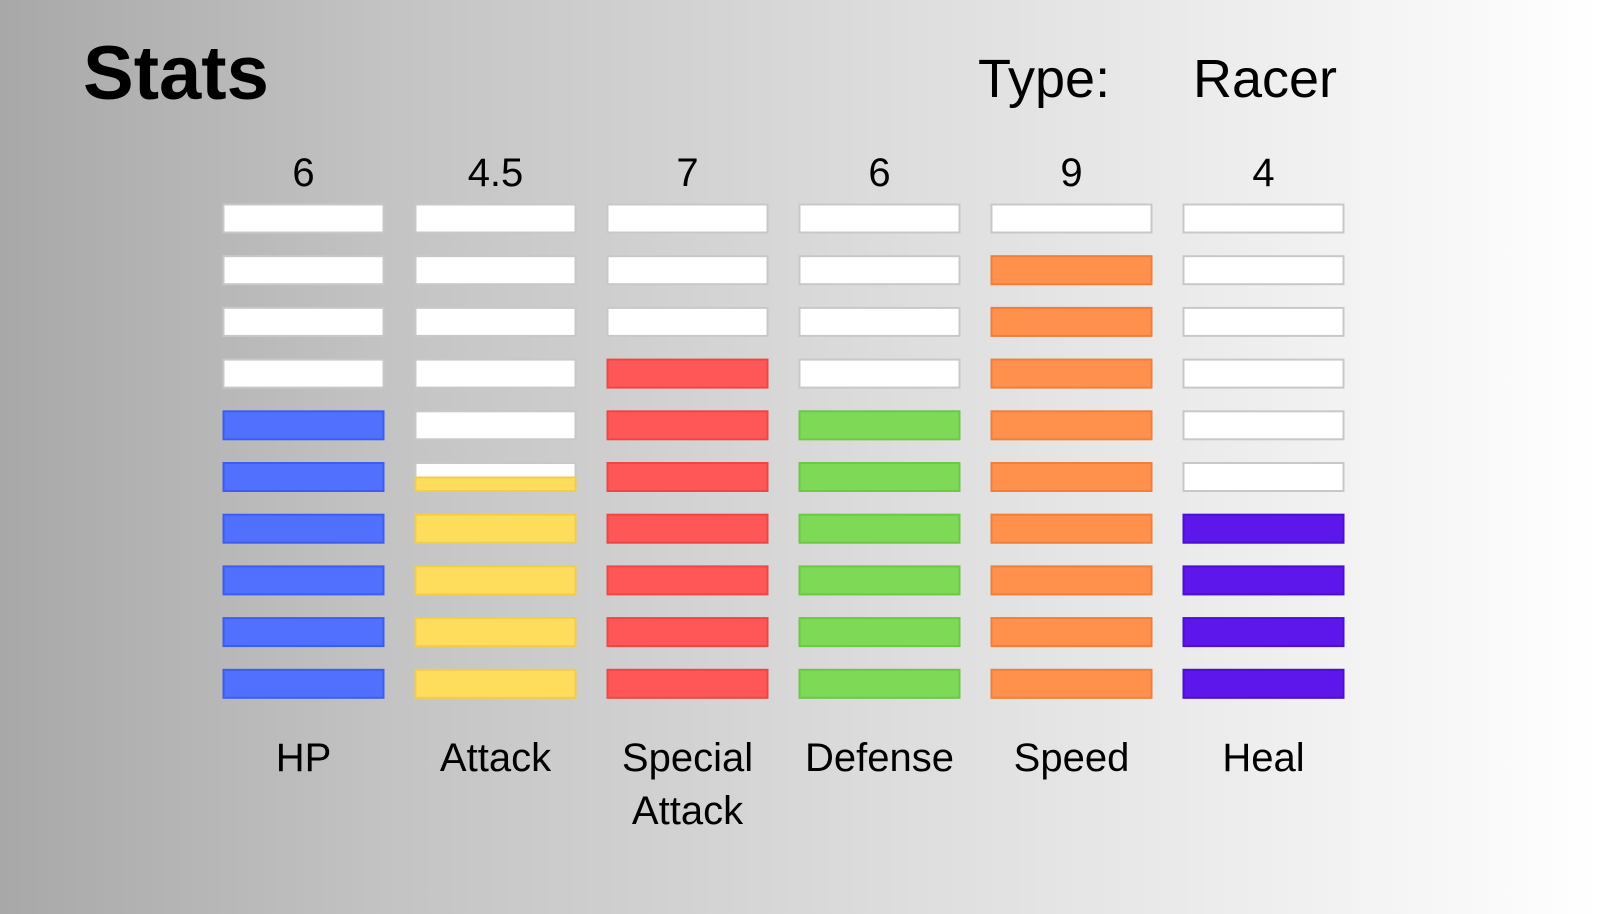 The image size is (1600, 914). I want to click on stat-label-defense: Defense, so click(879, 758).